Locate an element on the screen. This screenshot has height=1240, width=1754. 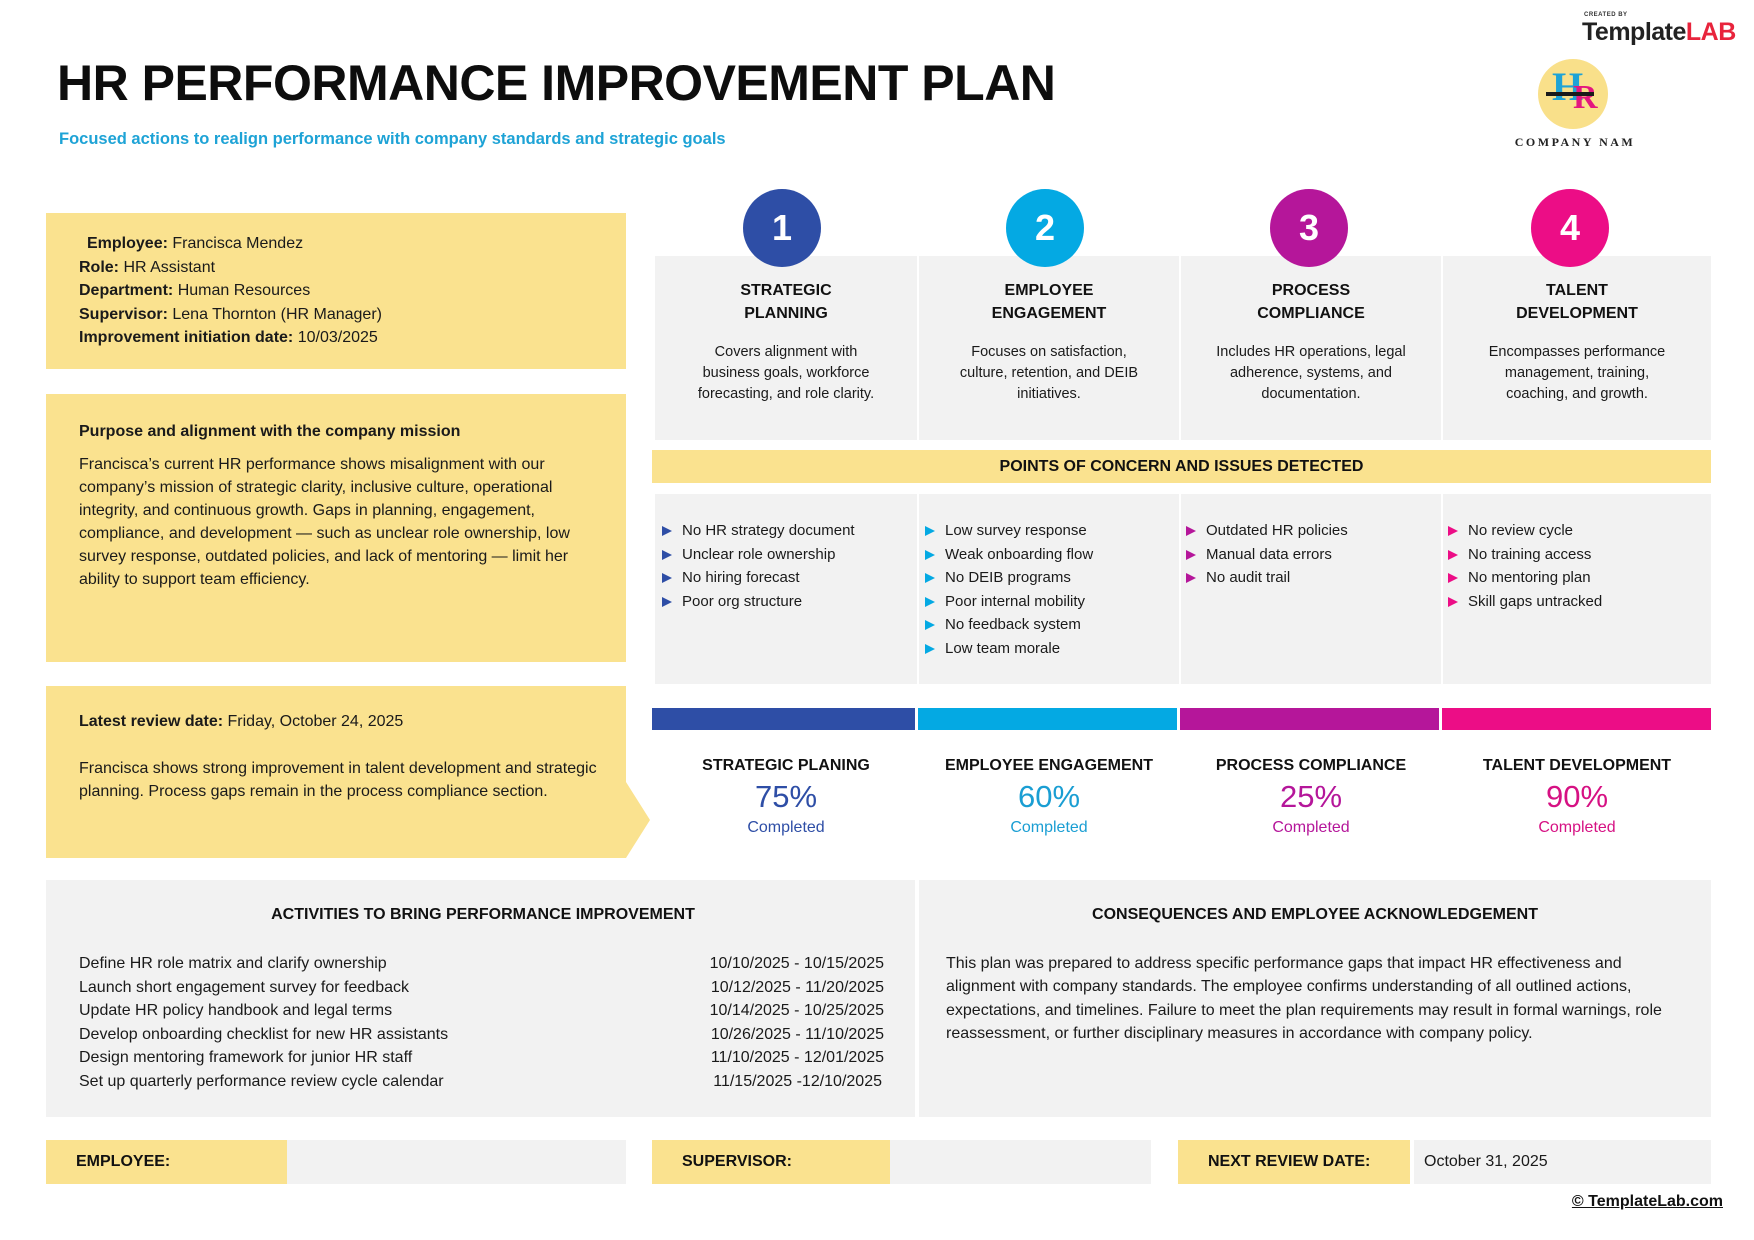
employee-signature-label: EMPLOYEE: is located at coordinates (186, 1162).